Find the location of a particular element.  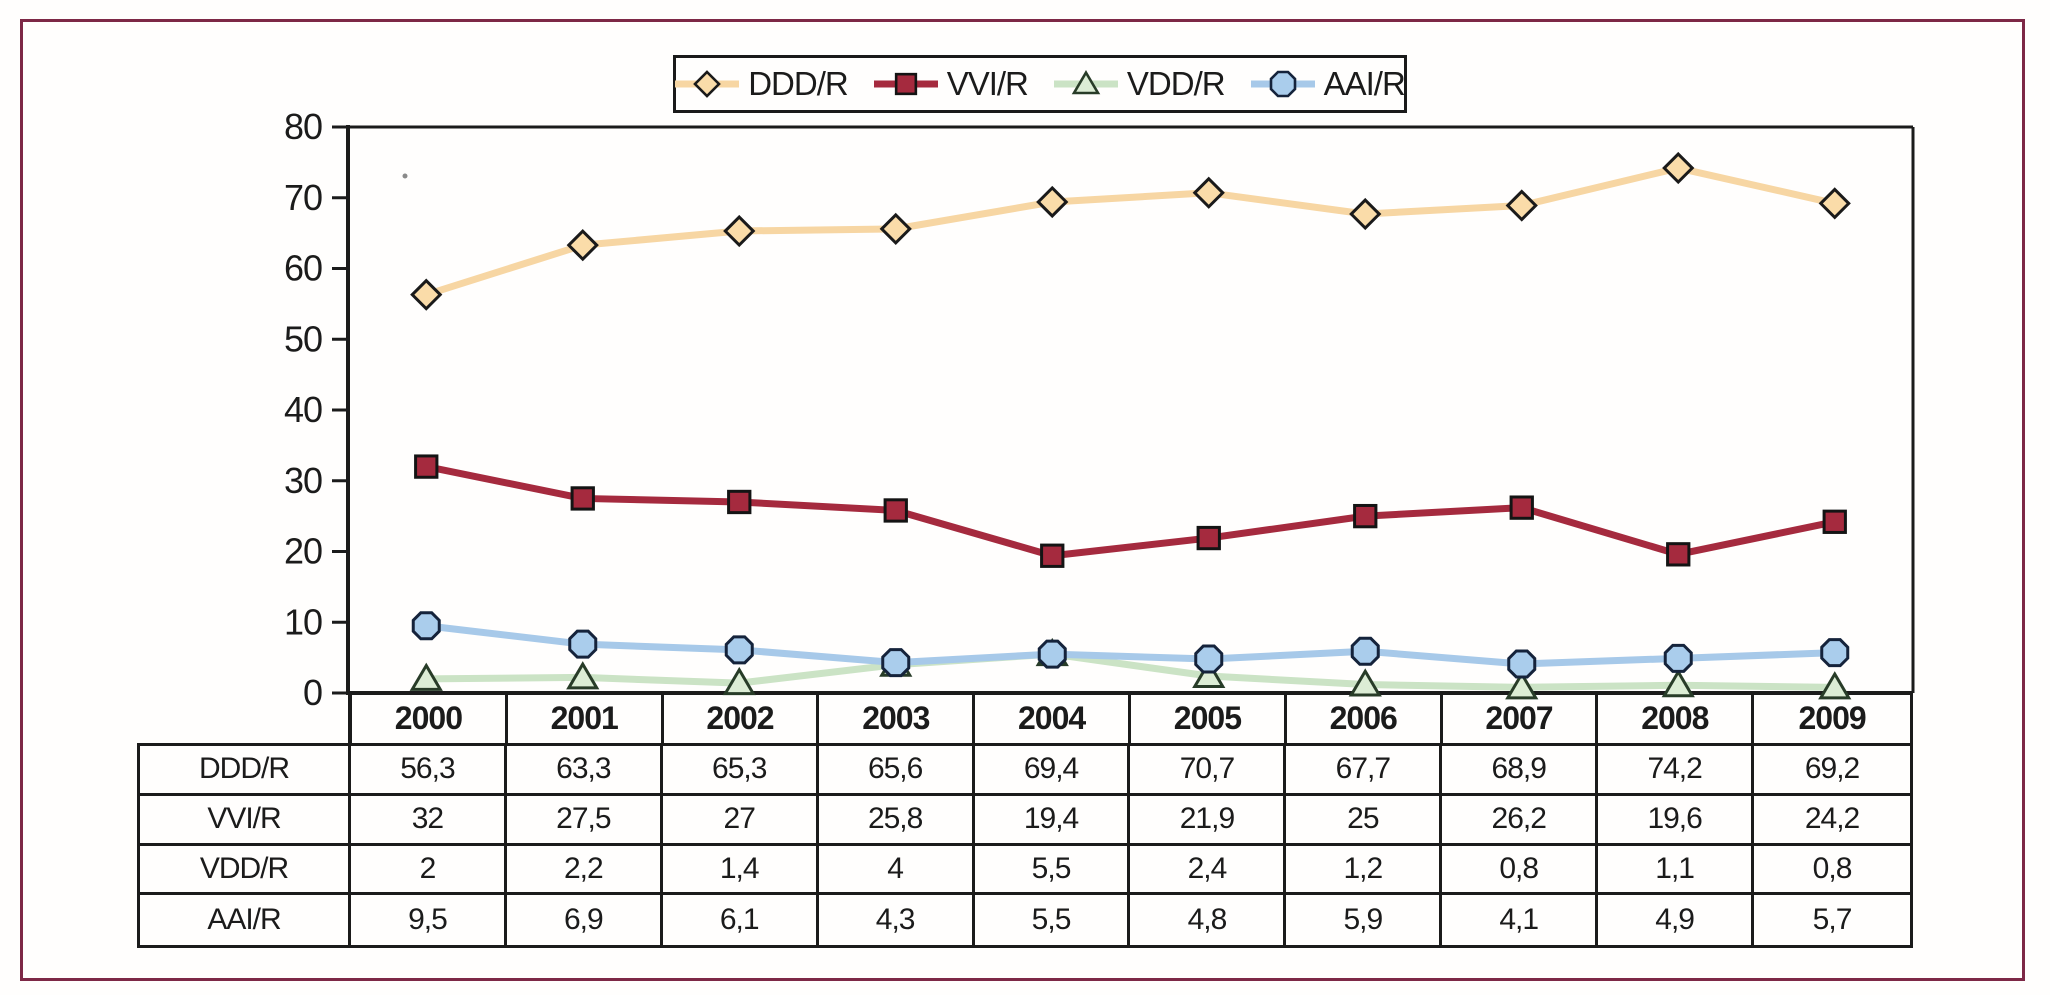

series-marker-aair-2001 is located at coordinates (583, 644).